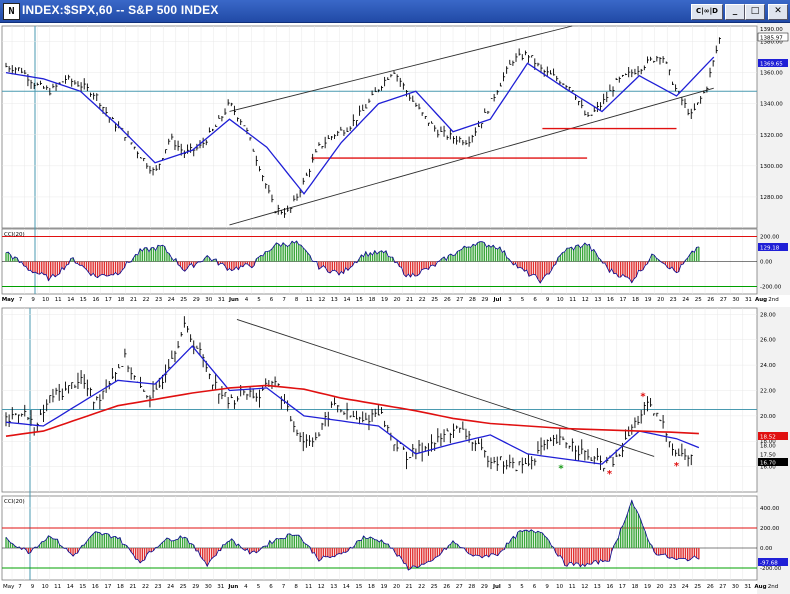 This screenshot has height=594, width=790. I want to click on minimize-button: _, so click(735, 12).